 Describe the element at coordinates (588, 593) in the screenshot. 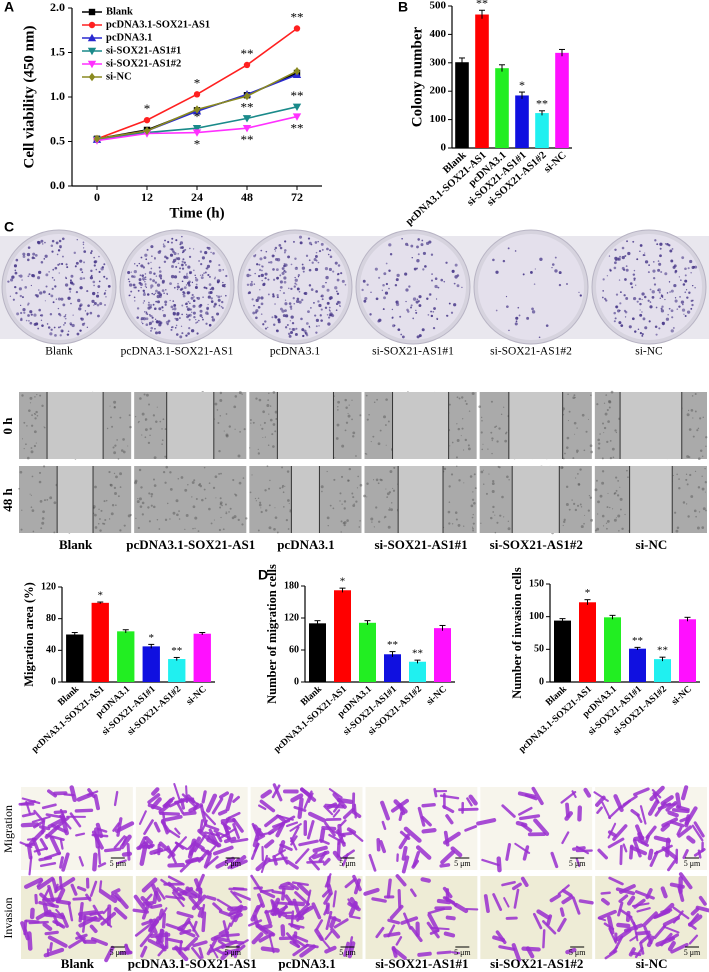

I see `significance: *` at that location.